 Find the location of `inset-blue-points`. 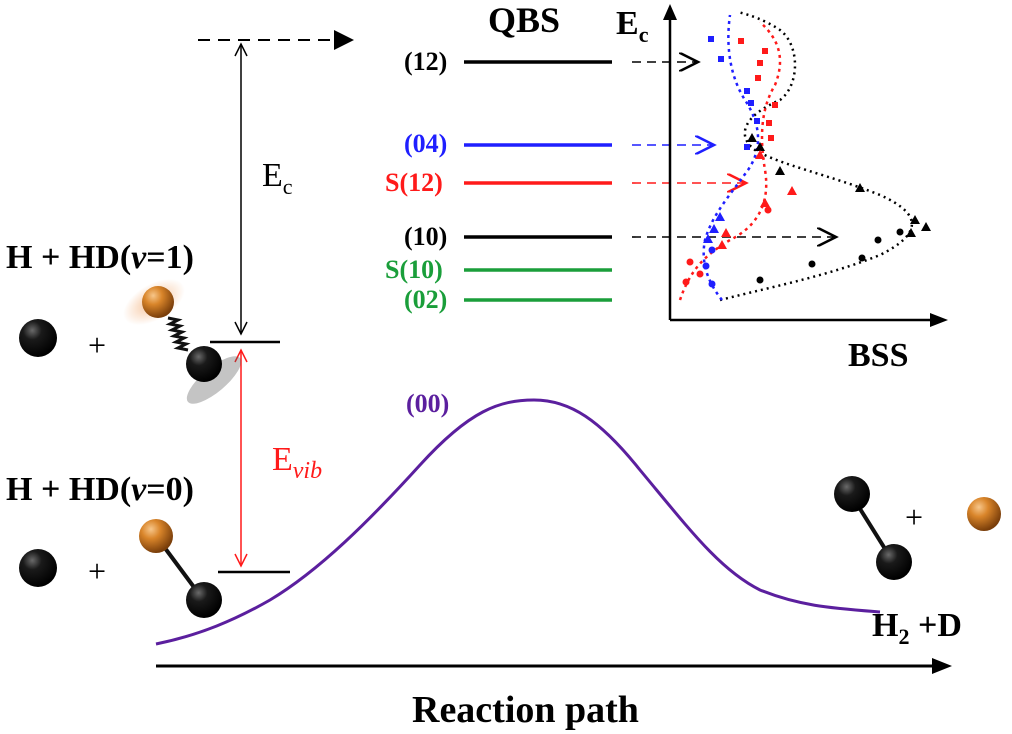

inset-blue-points is located at coordinates (731, 162).